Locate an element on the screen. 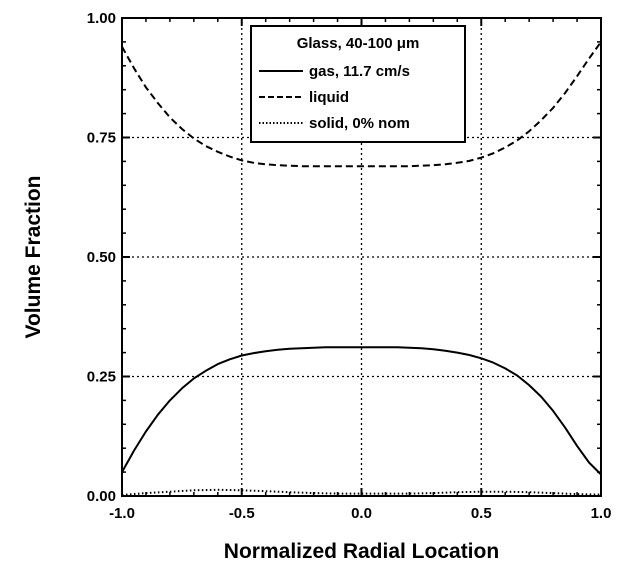  y-tick-label: 0.50 is located at coordinates (101, 257).